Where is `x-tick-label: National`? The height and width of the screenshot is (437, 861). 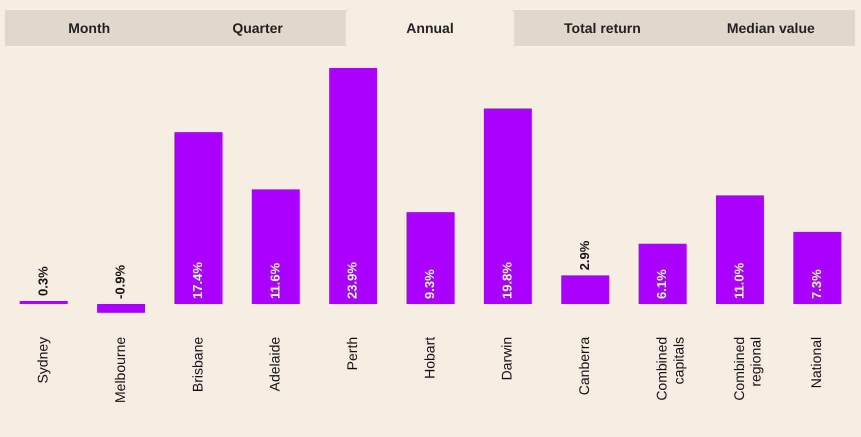
x-tick-label: National is located at coordinates (816, 362).